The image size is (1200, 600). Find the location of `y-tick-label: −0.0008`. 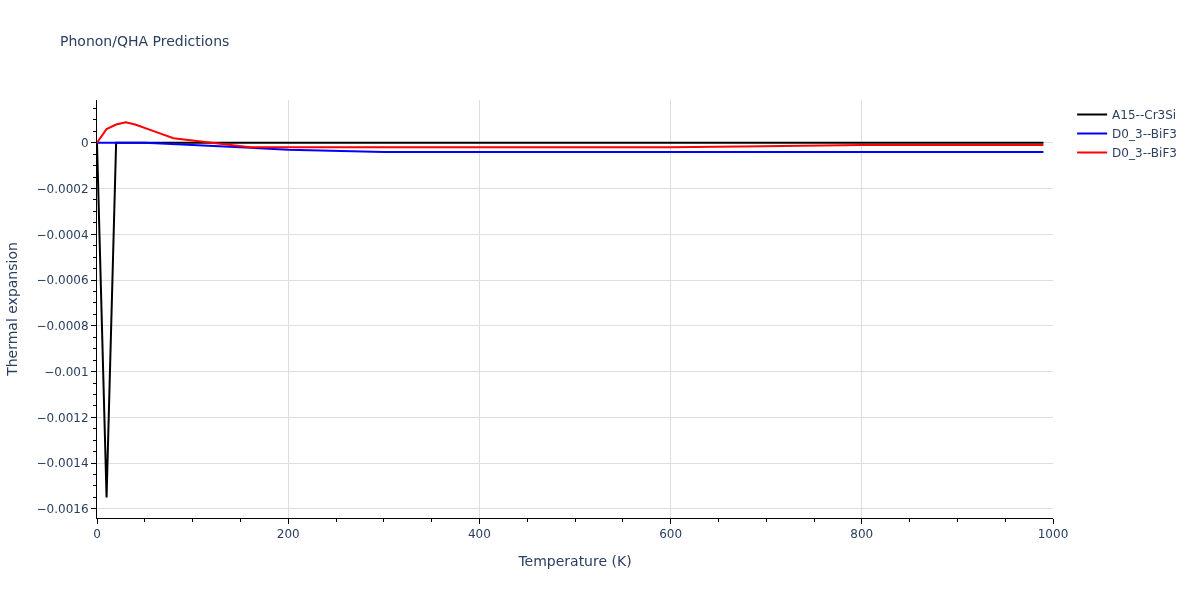

y-tick-label: −0.0008 is located at coordinates (62, 326).